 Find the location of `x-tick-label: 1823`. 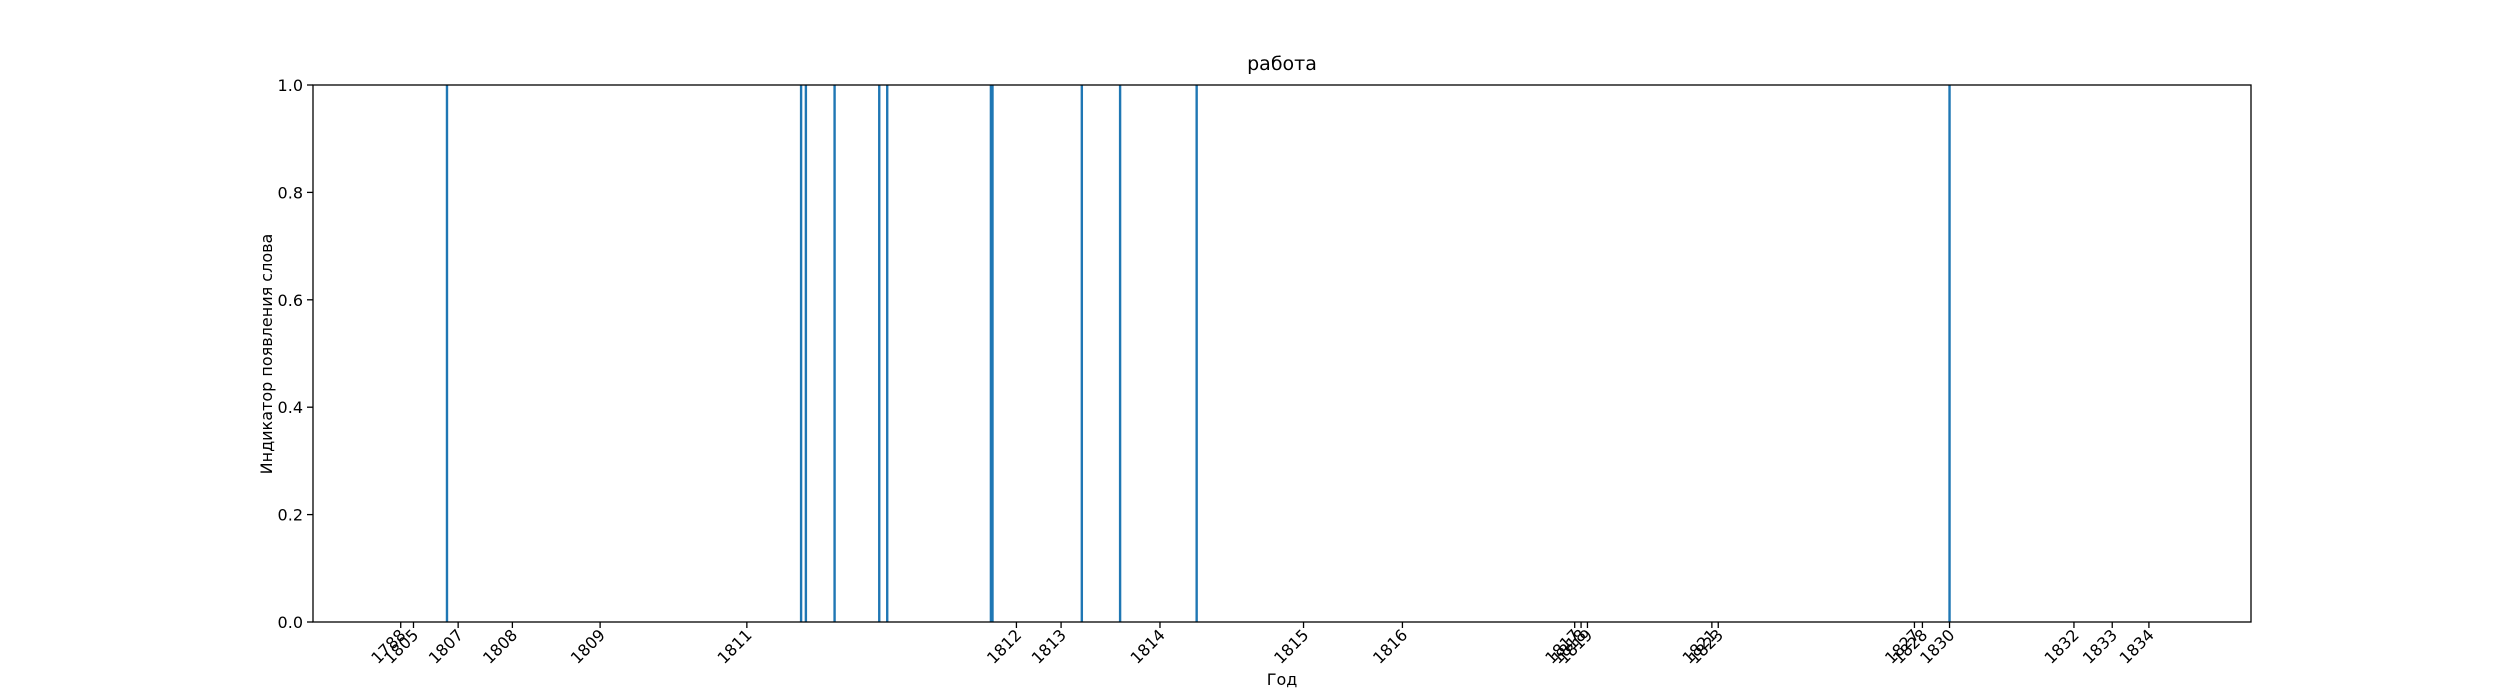

x-tick-label: 1823 is located at coordinates (1706, 646).